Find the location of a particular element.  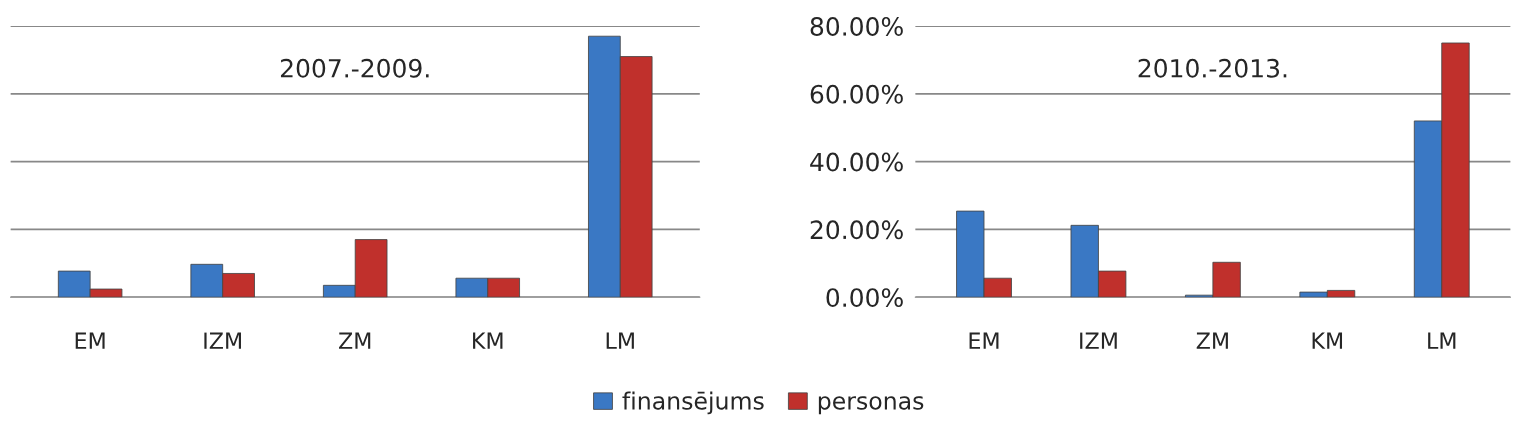

text: 2010.-2013. is located at coordinates (1212, 68).